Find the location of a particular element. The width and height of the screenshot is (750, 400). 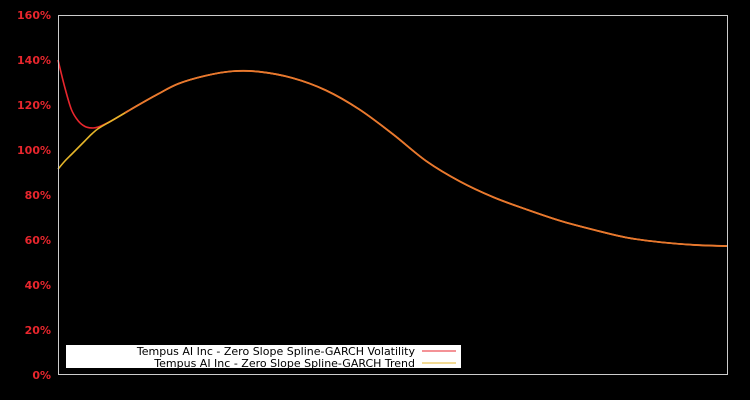

y-axis-tick-labels: 0% 20% 40% 60% 80% 100% 120% 140% 160% is located at coordinates (34, 195).